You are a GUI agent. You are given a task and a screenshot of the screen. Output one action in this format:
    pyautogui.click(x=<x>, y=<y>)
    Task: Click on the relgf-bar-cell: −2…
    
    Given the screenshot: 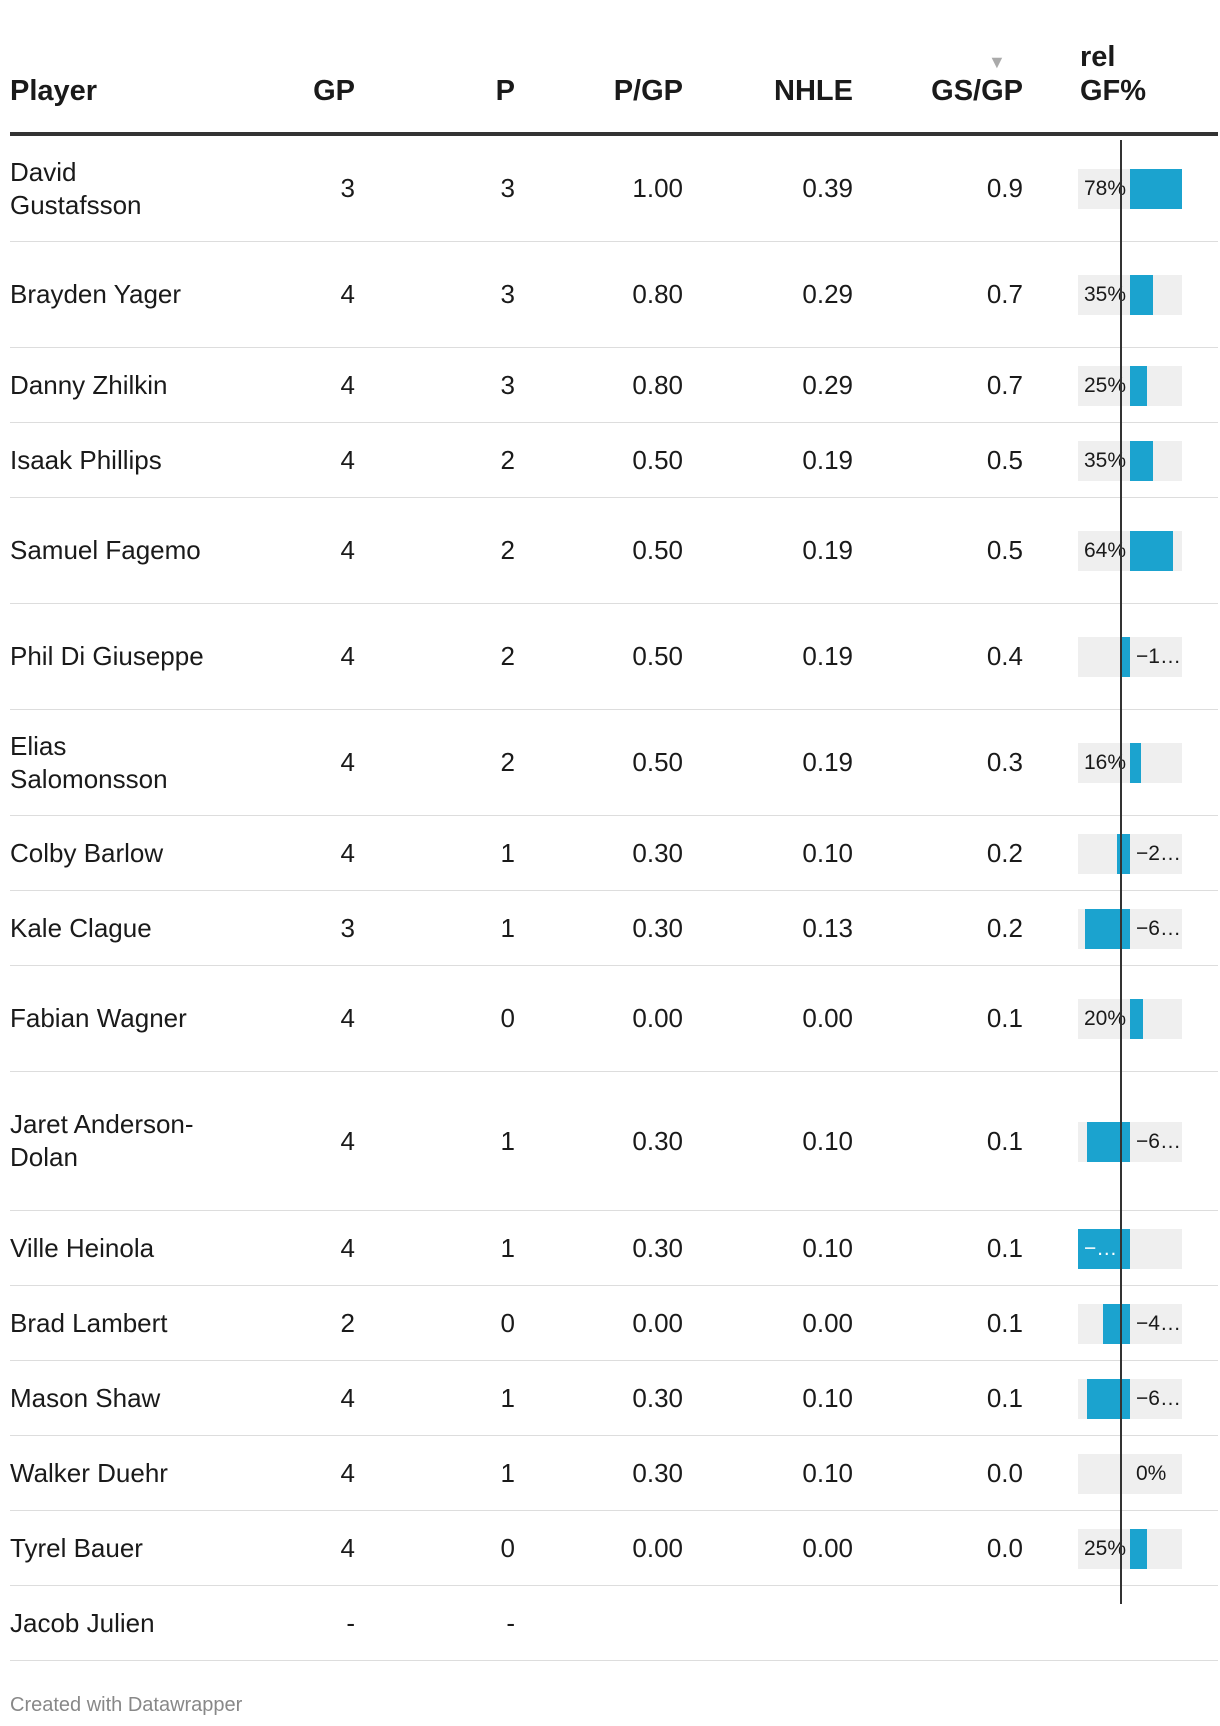 What is the action you would take?
    pyautogui.click(x=1130, y=853)
    